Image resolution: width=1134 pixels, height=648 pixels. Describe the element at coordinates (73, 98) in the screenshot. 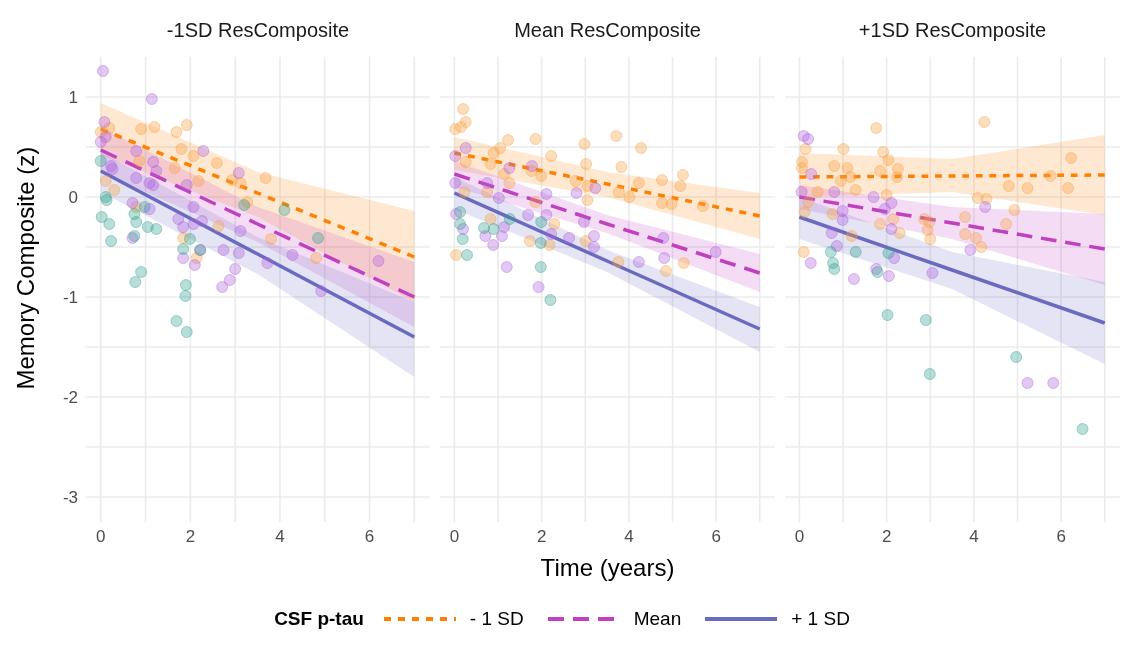

I see `y-tick-label: 1` at that location.